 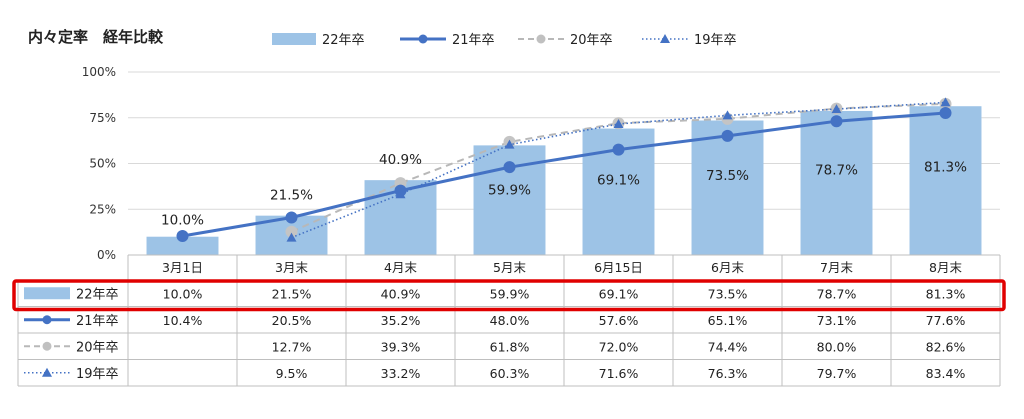 I want to click on table-cell: 61.8%, so click(x=510, y=346).